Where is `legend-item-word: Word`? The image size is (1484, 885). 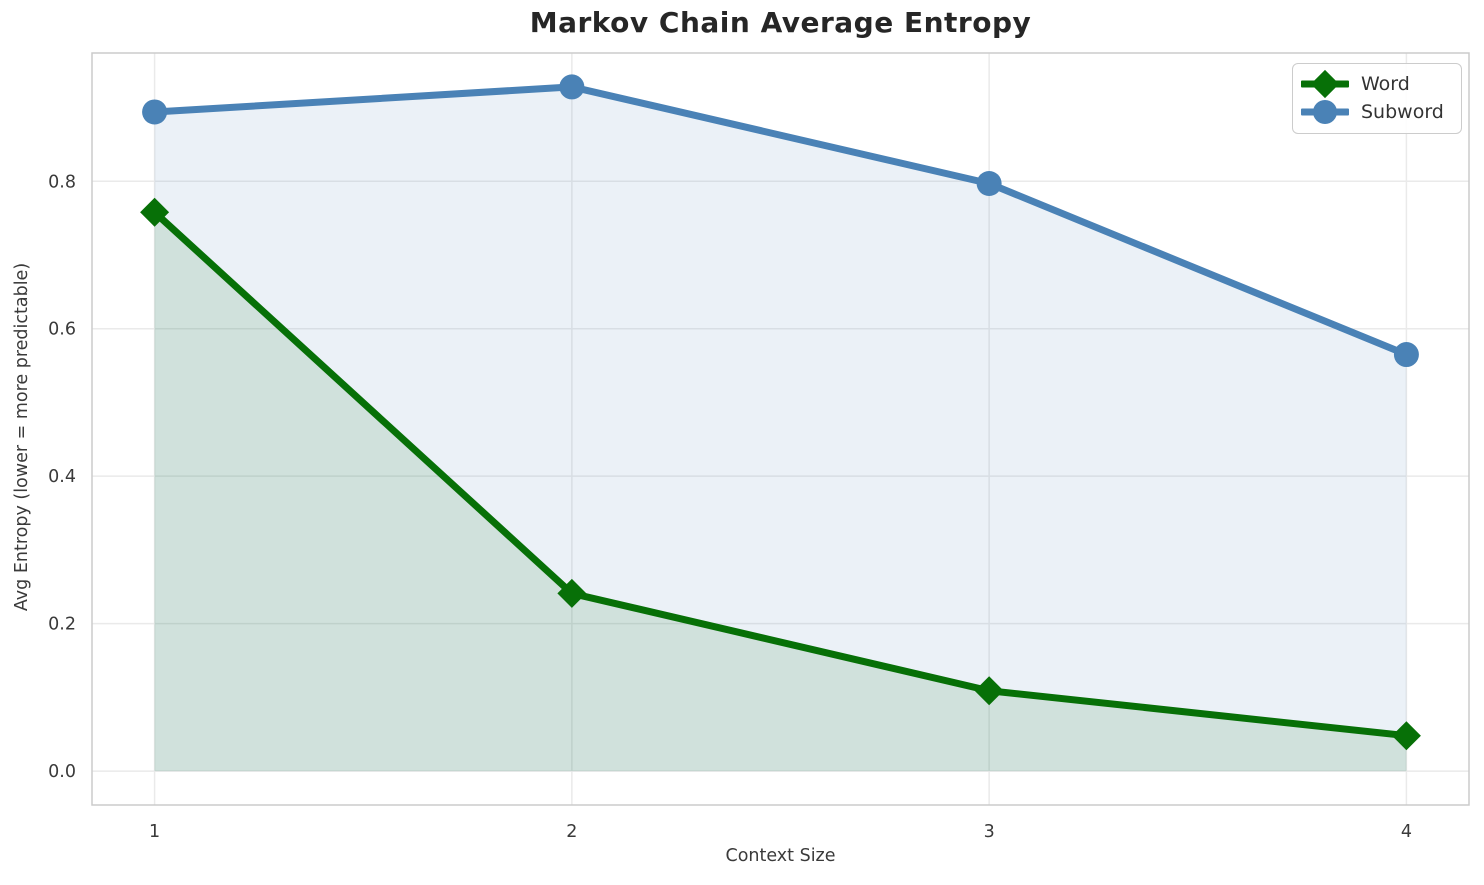 legend-item-word: Word is located at coordinates (1376, 84).